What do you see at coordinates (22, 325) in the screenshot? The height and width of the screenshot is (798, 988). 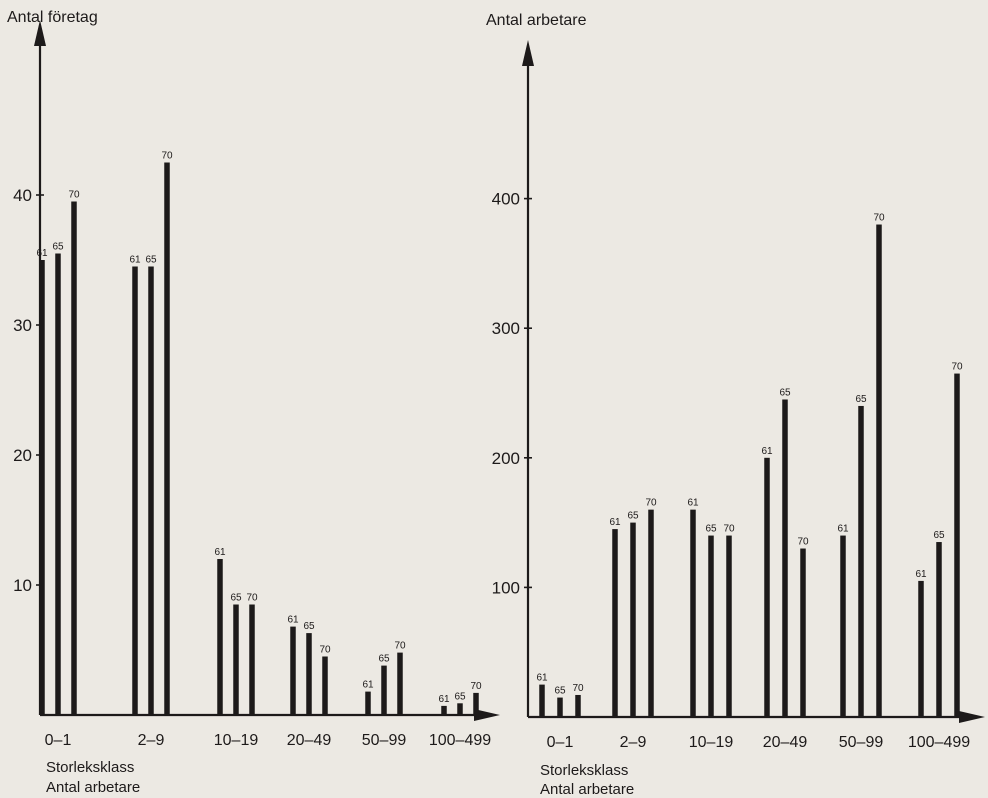 I see `y-tick-label-left: 30` at bounding box center [22, 325].